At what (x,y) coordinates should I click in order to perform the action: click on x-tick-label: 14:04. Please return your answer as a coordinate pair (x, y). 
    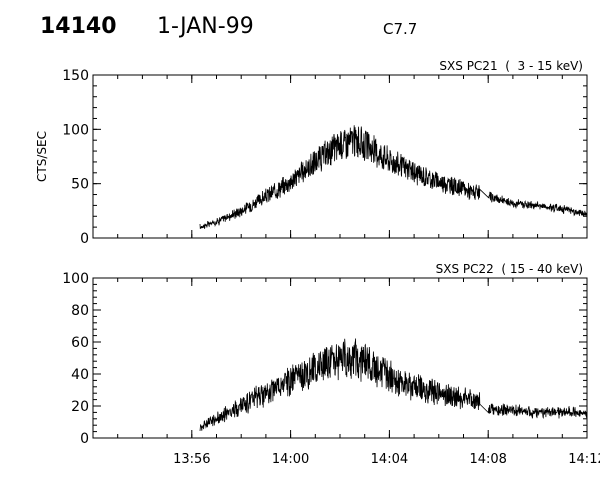
    Looking at the image, I should click on (389, 459).